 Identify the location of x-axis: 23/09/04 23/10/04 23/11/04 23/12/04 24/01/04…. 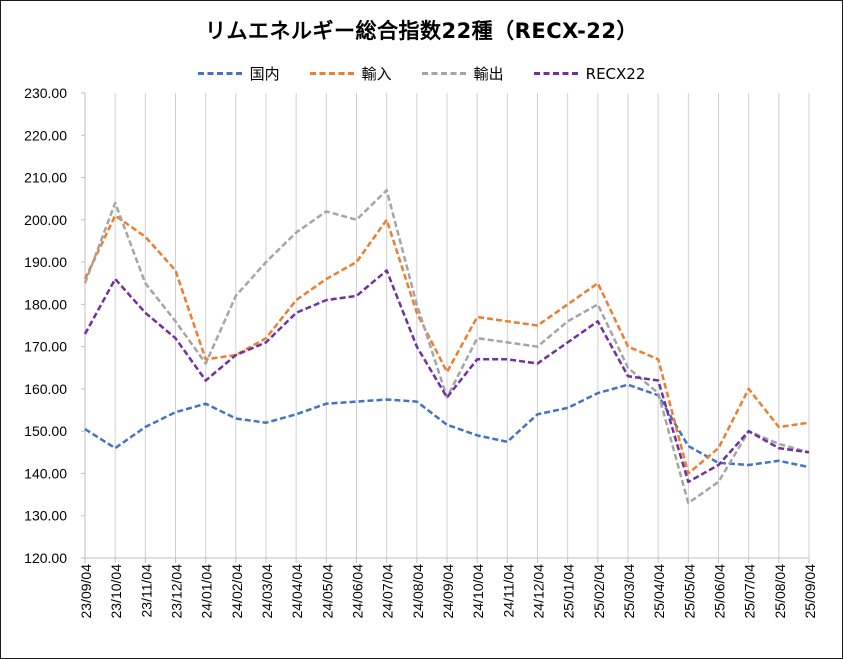
(448, 588).